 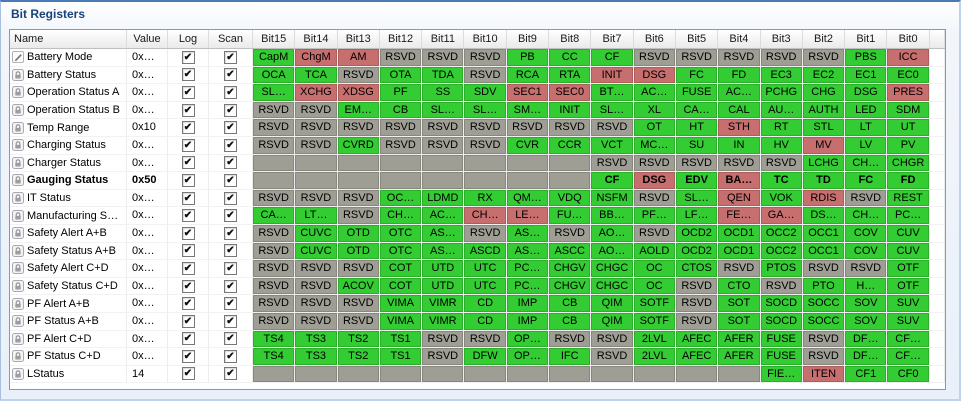 What do you see at coordinates (908, 374) in the screenshot?
I see `bit-cell-bit0: CF0` at bounding box center [908, 374].